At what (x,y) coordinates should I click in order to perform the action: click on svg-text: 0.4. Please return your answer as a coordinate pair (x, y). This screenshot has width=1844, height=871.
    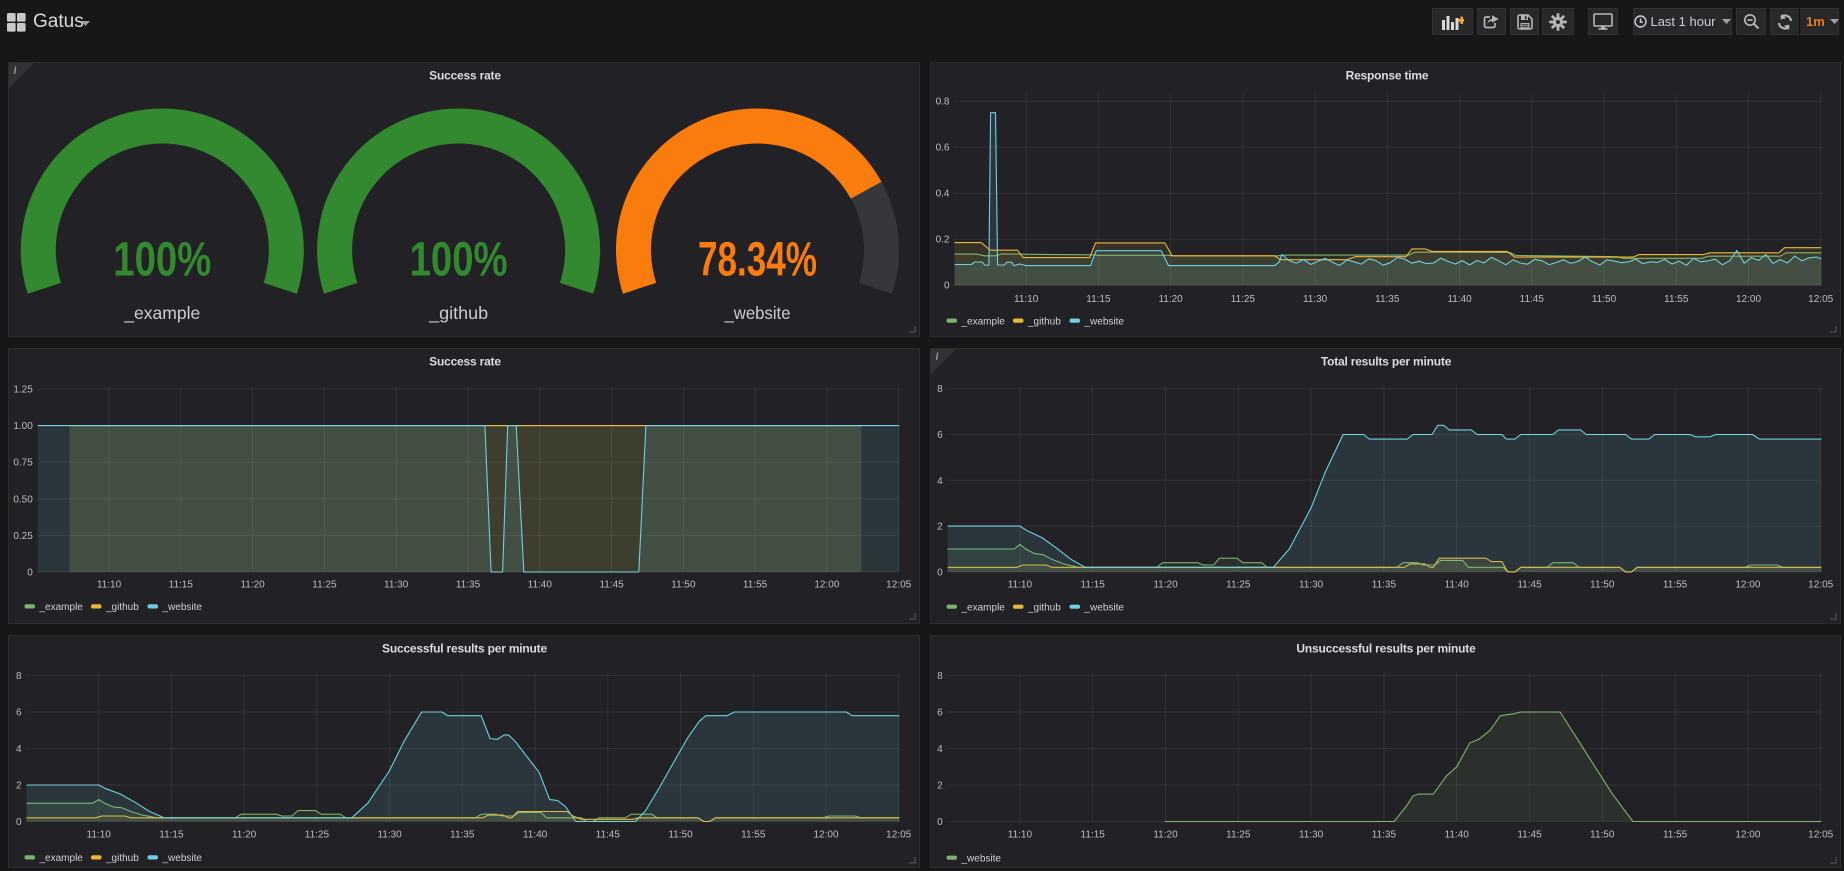
    Looking at the image, I should click on (943, 194).